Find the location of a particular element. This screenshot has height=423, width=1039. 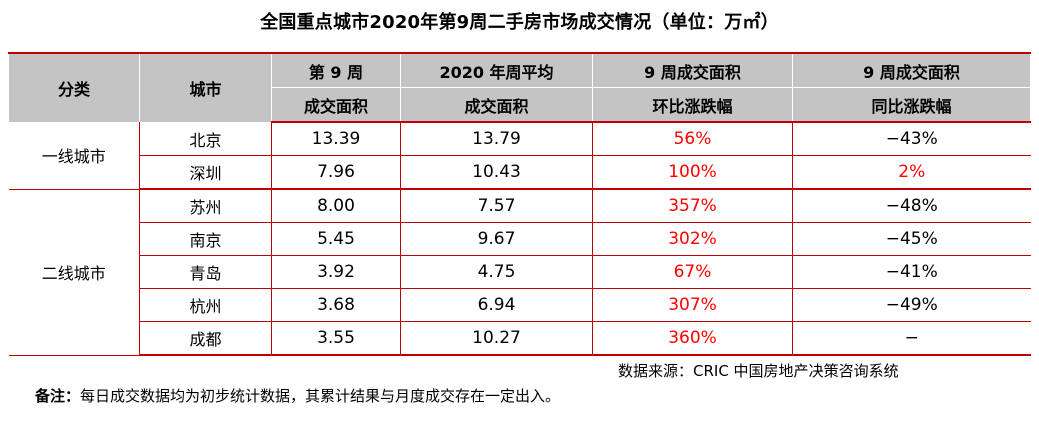

table-row: 深圳 7.96 10.43 100% 2% is located at coordinates (520, 172).